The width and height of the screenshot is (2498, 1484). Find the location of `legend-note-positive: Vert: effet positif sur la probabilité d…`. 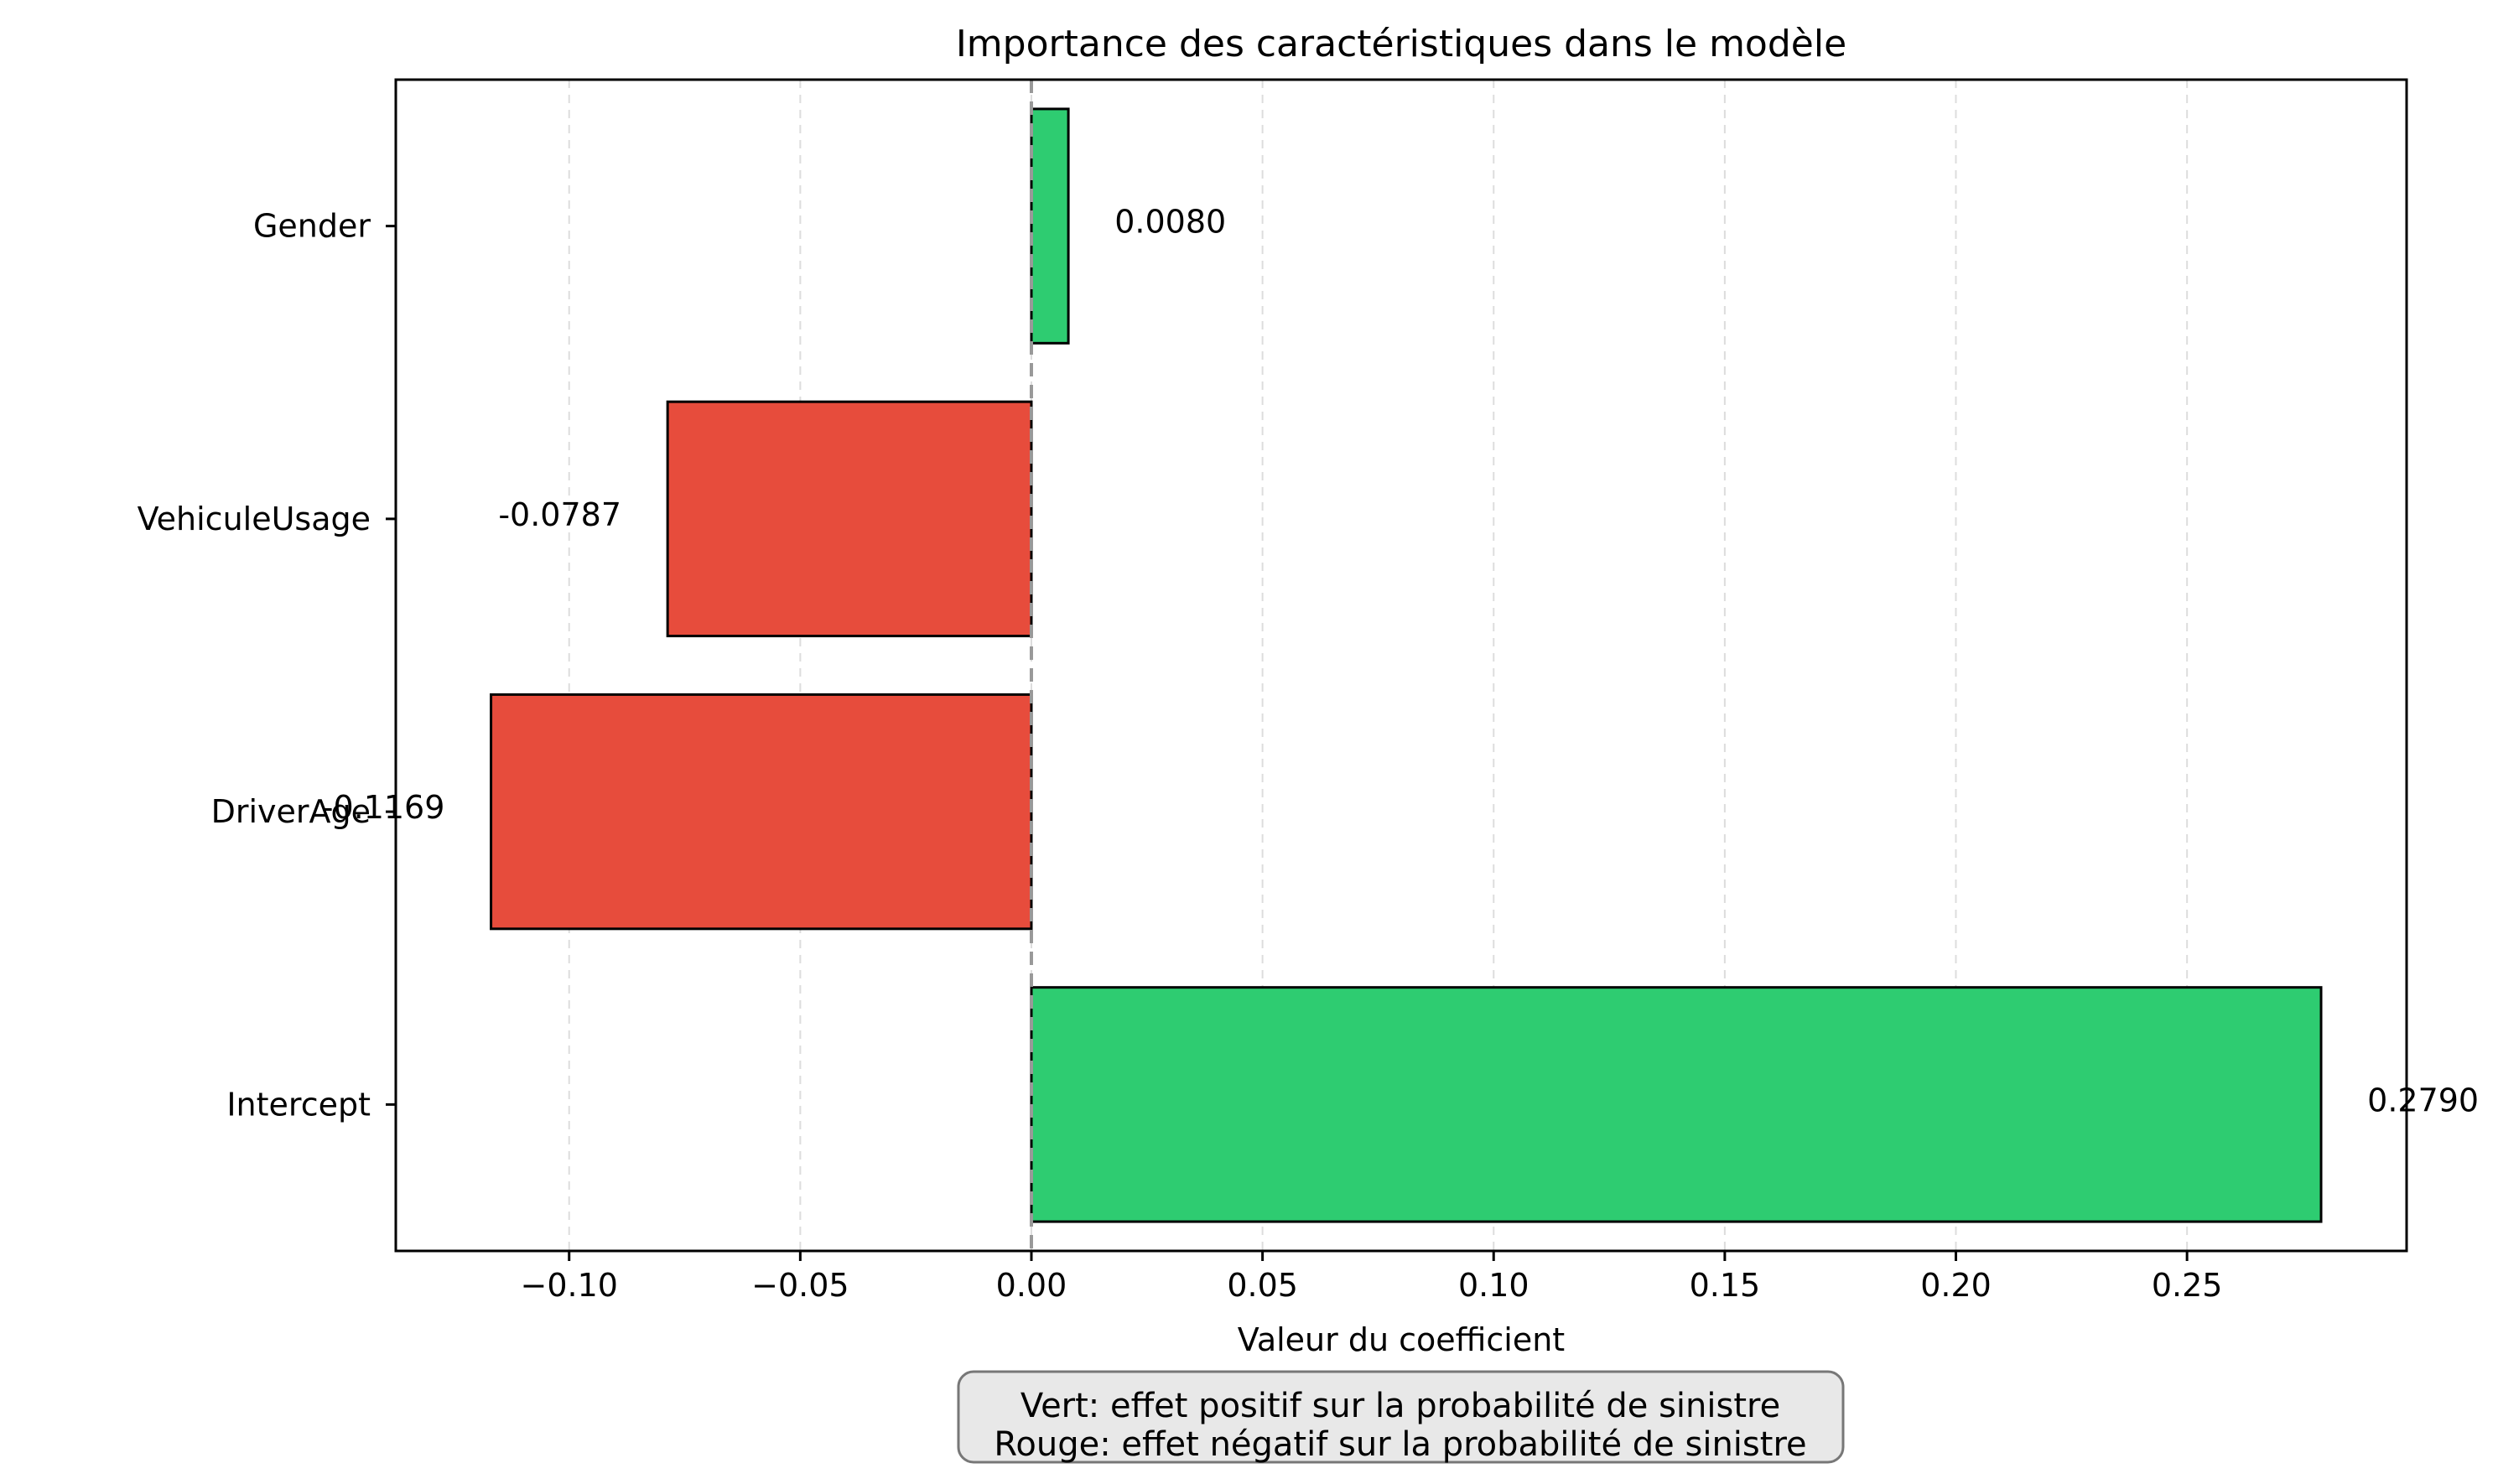

legend-note-positive: Vert: effet positif sur la probabilité d… is located at coordinates (1400, 1406).